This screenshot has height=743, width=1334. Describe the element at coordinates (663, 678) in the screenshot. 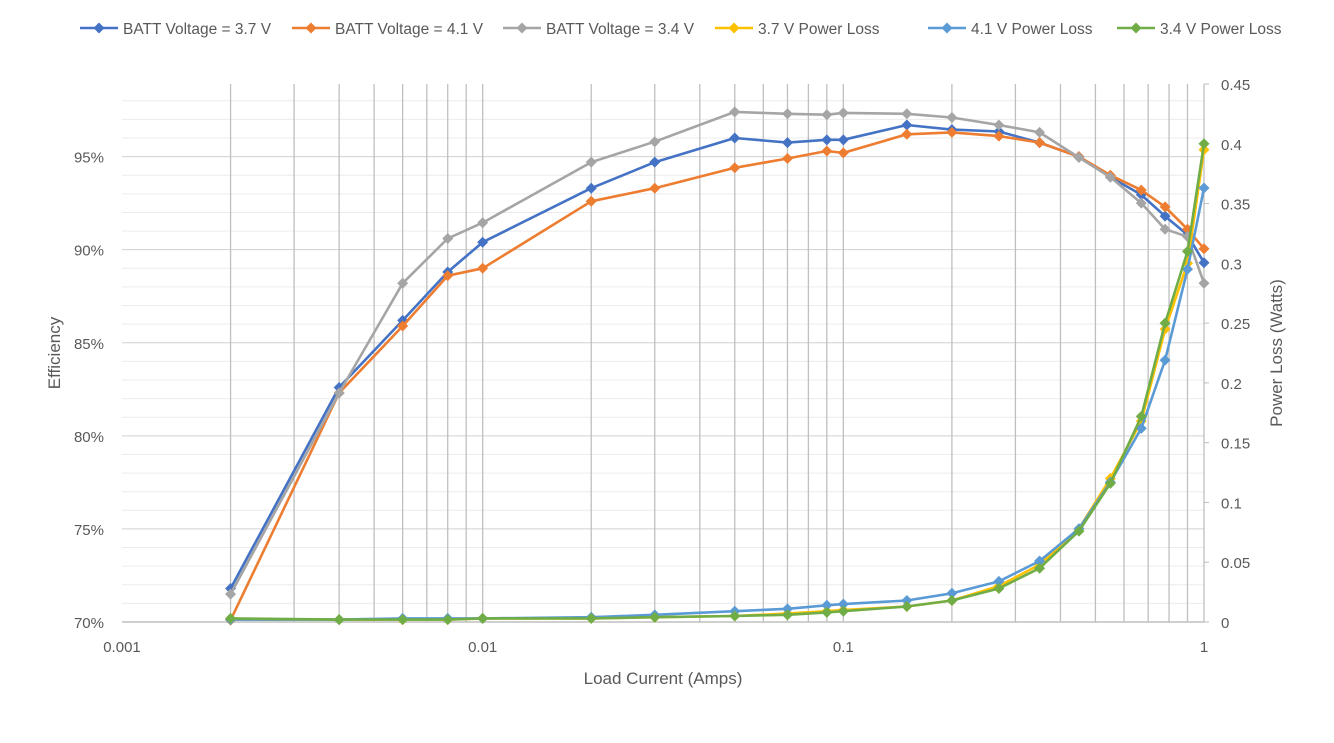

I see `x-axis-title: Load Current (Amps)` at that location.